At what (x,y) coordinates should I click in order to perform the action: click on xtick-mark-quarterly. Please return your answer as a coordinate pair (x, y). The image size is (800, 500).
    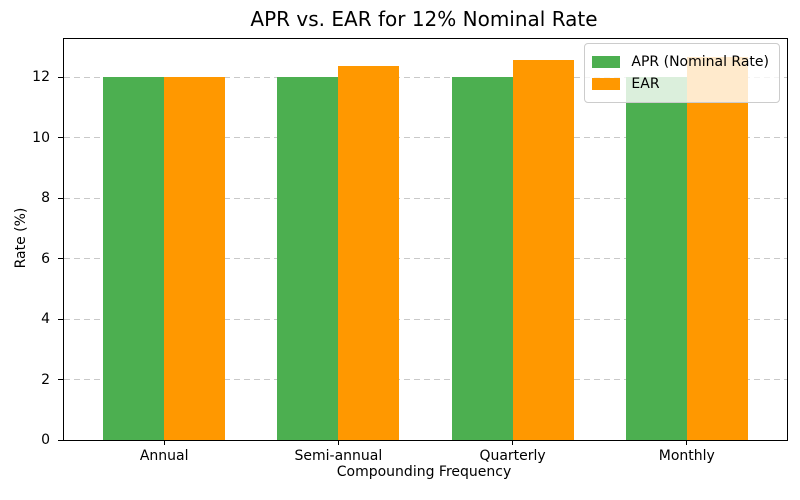
    Looking at the image, I should click on (513, 442).